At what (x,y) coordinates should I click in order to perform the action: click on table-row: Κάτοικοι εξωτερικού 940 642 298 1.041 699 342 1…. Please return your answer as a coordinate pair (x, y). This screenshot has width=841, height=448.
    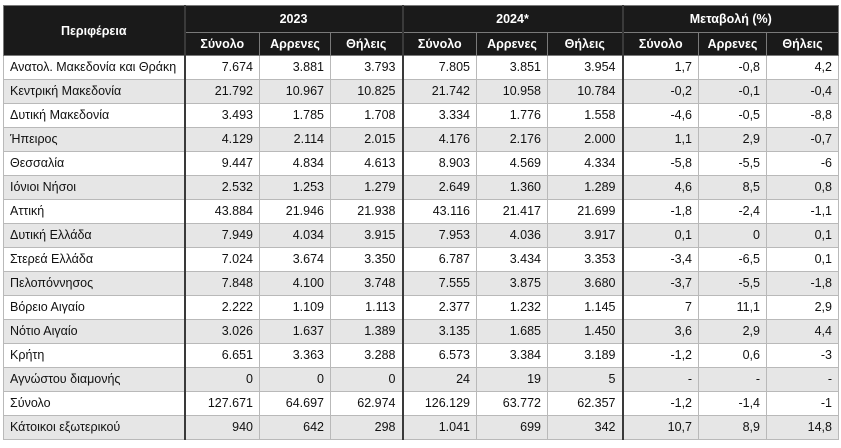
    Looking at the image, I should click on (421, 427).